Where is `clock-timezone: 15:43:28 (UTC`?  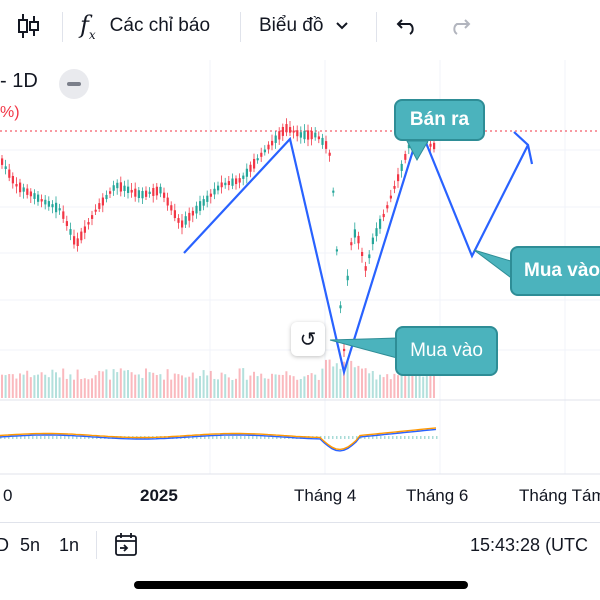
clock-timezone: 15:43:28 (UTC is located at coordinates (529, 545).